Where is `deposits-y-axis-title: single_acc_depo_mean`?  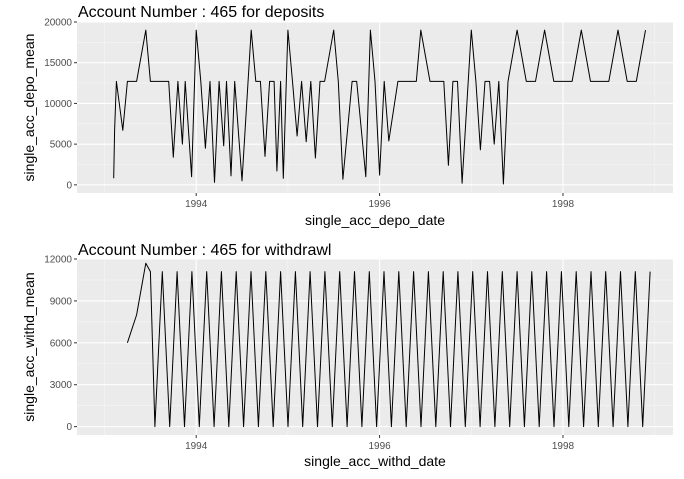
deposits-y-axis-title: single_acc_depo_mean is located at coordinates (29, 108).